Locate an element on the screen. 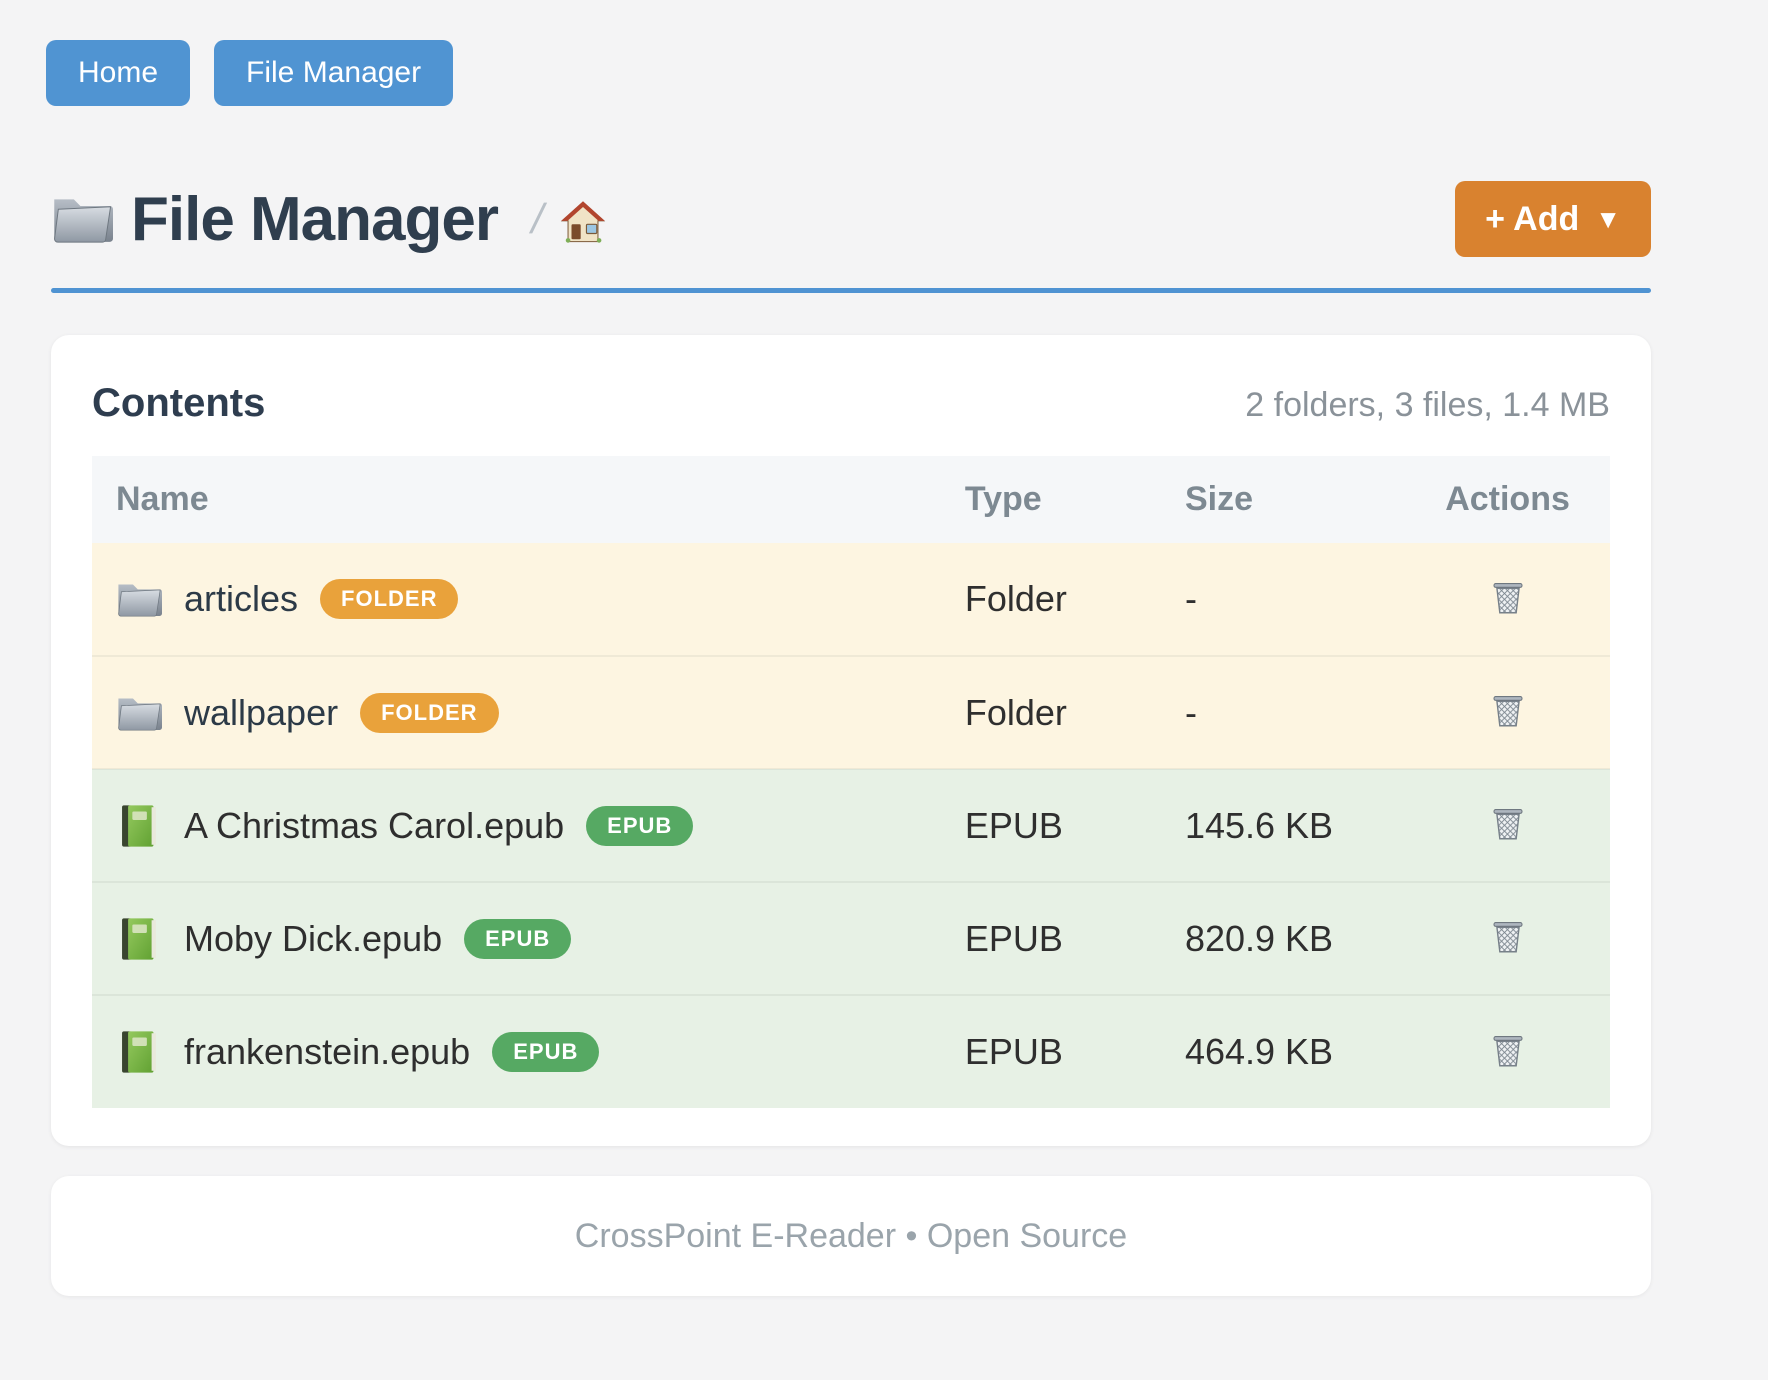 The width and height of the screenshot is (1768, 1380). footer: CrossPoint E-Reader • Open Source is located at coordinates (851, 1236).